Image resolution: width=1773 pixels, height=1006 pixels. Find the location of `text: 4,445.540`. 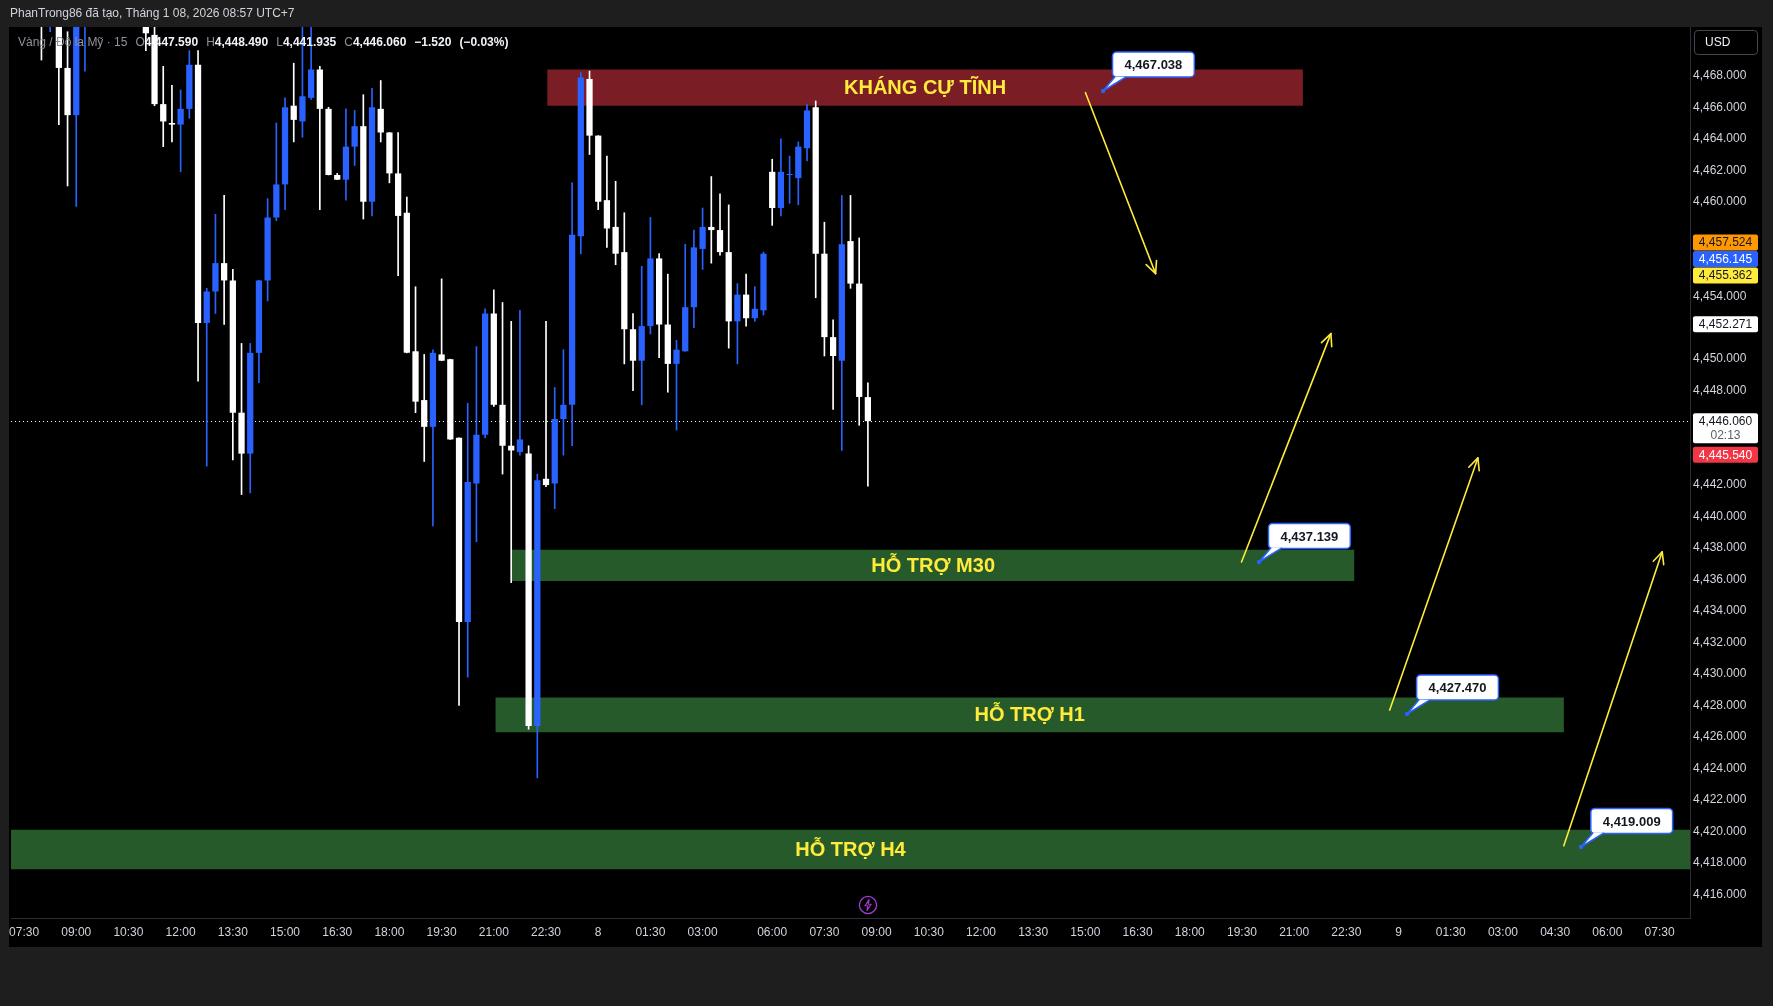

text: 4,445.540 is located at coordinates (1725, 454).